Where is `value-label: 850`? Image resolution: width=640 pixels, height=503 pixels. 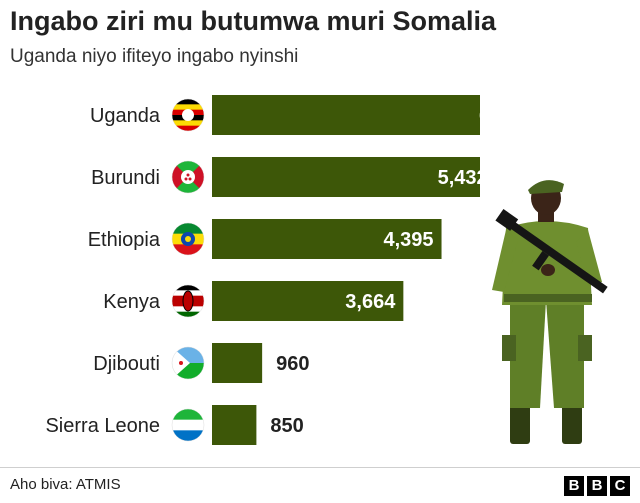 value-label: 850 is located at coordinates (286, 426).